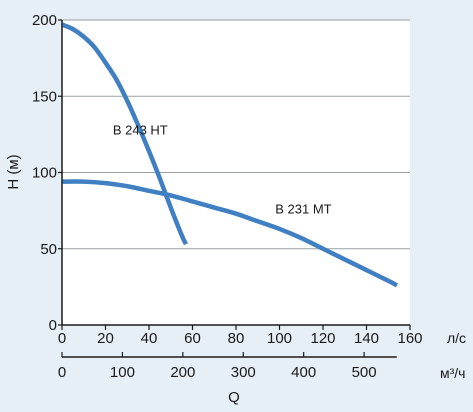  I want to click on x2-unit-label: м³/ч, so click(452, 373).